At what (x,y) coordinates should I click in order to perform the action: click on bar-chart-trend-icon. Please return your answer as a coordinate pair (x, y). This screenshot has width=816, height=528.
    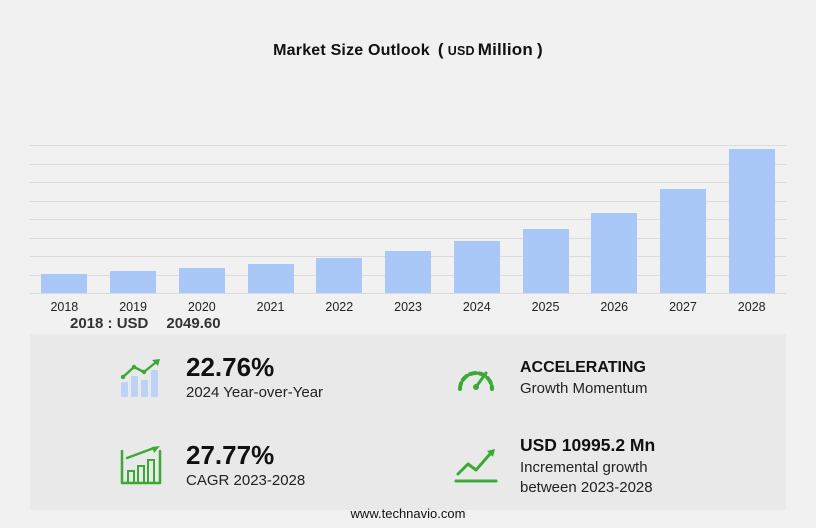
    Looking at the image, I should click on (142, 378).